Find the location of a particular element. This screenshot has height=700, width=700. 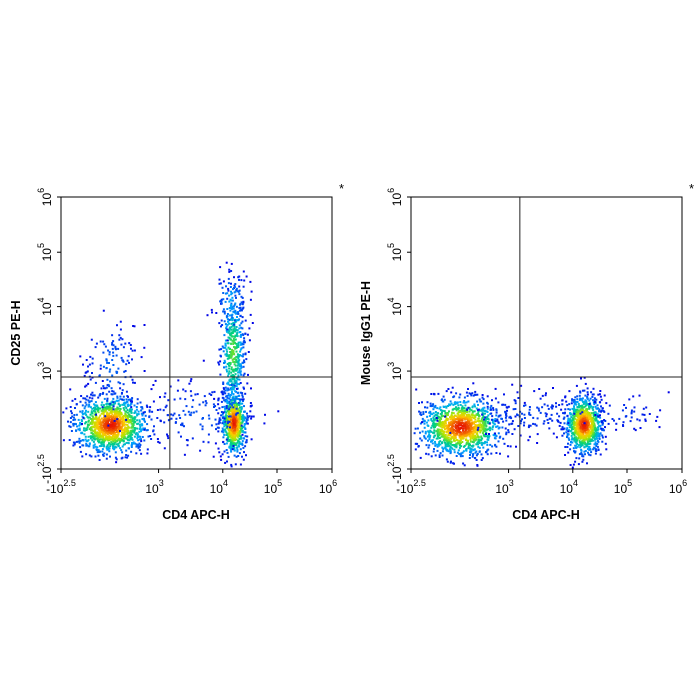

y-tick-label: 103 is located at coordinates (395, 371).